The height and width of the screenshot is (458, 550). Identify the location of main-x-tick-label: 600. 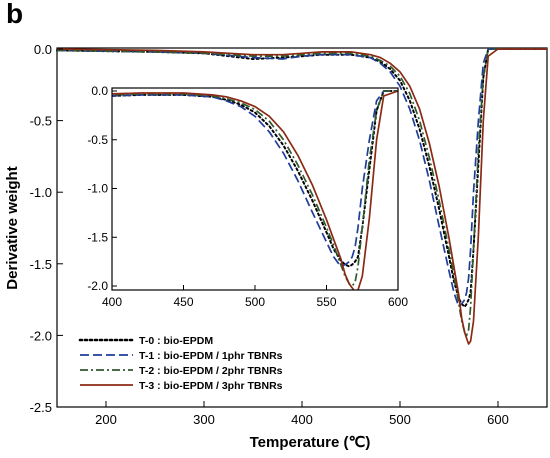
(498, 419).